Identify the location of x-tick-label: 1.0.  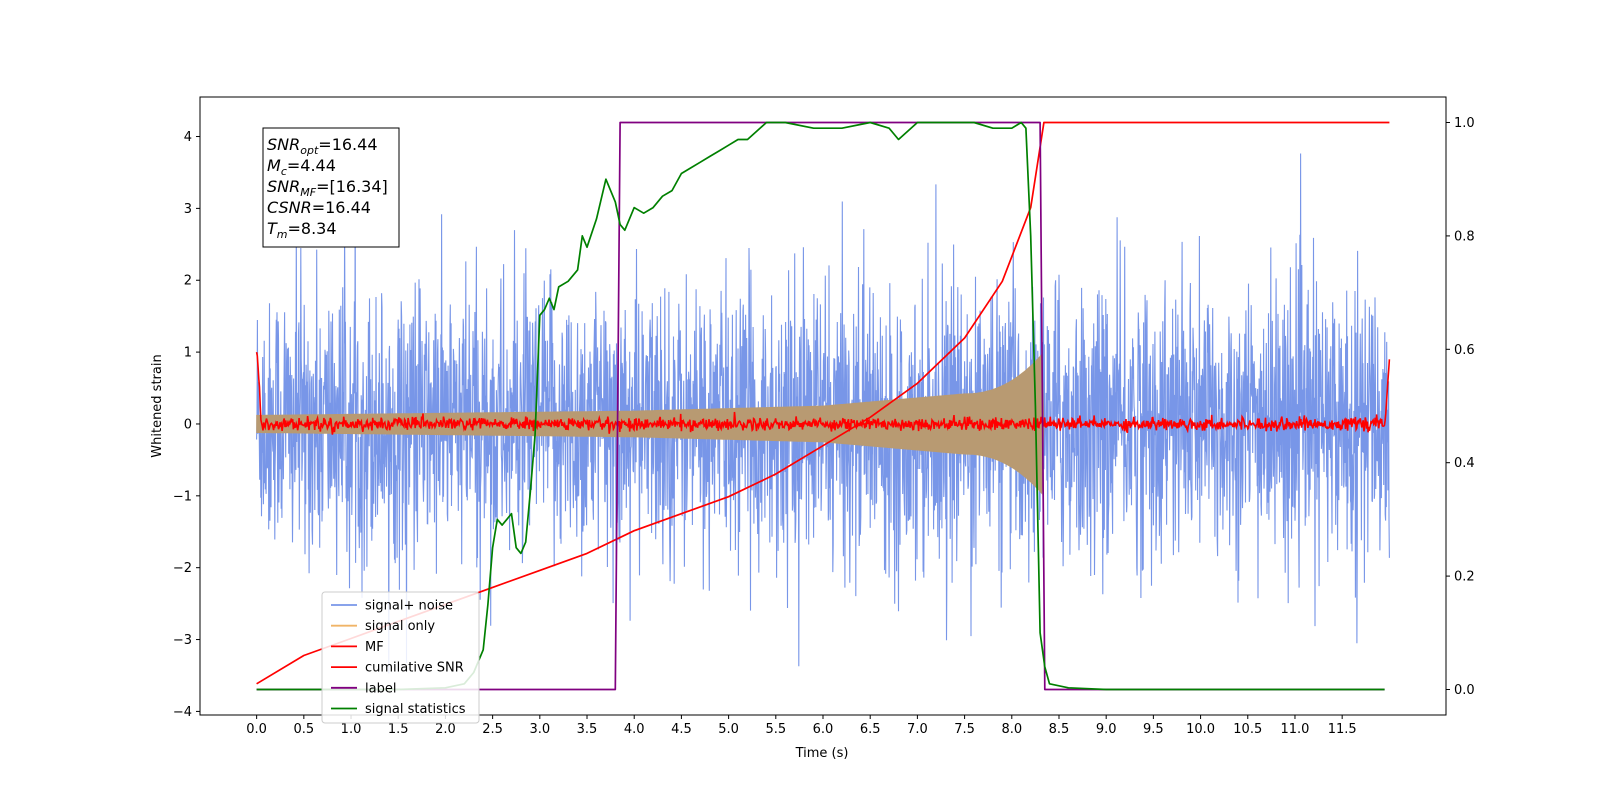
(351, 729).